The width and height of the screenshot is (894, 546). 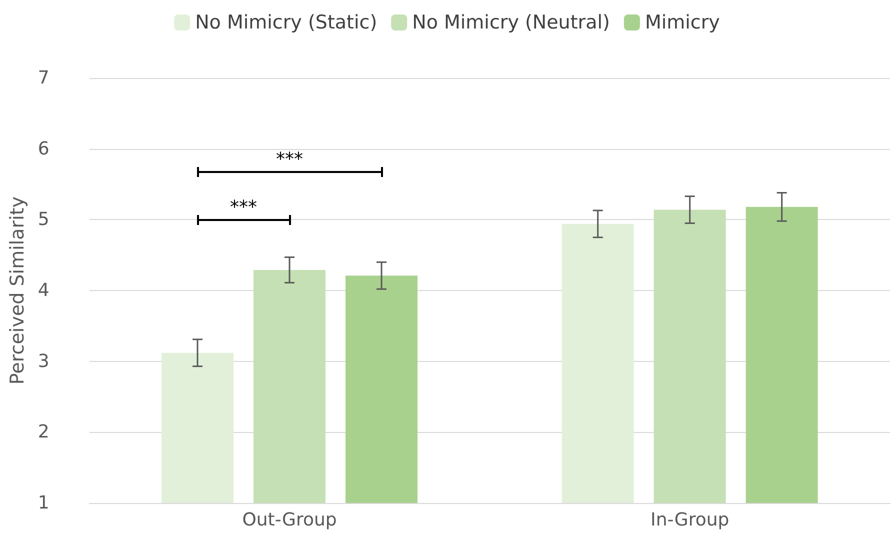 I want to click on y-axis-title: Perceived Similarity, so click(x=17, y=290).